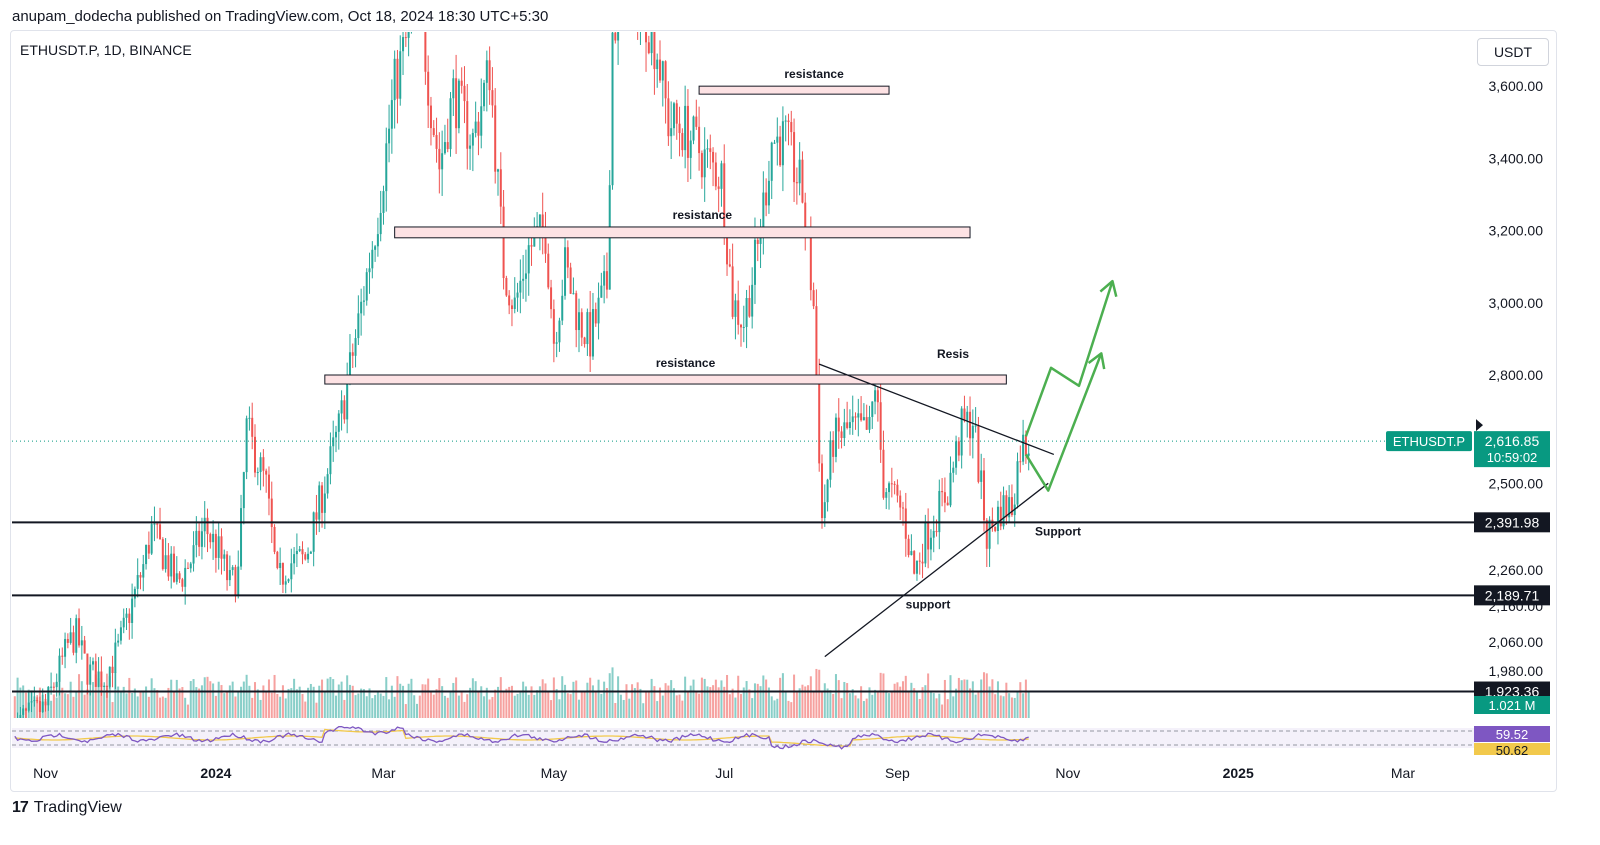 This screenshot has height=845, width=1600. I want to click on trendline, so click(936, 409).